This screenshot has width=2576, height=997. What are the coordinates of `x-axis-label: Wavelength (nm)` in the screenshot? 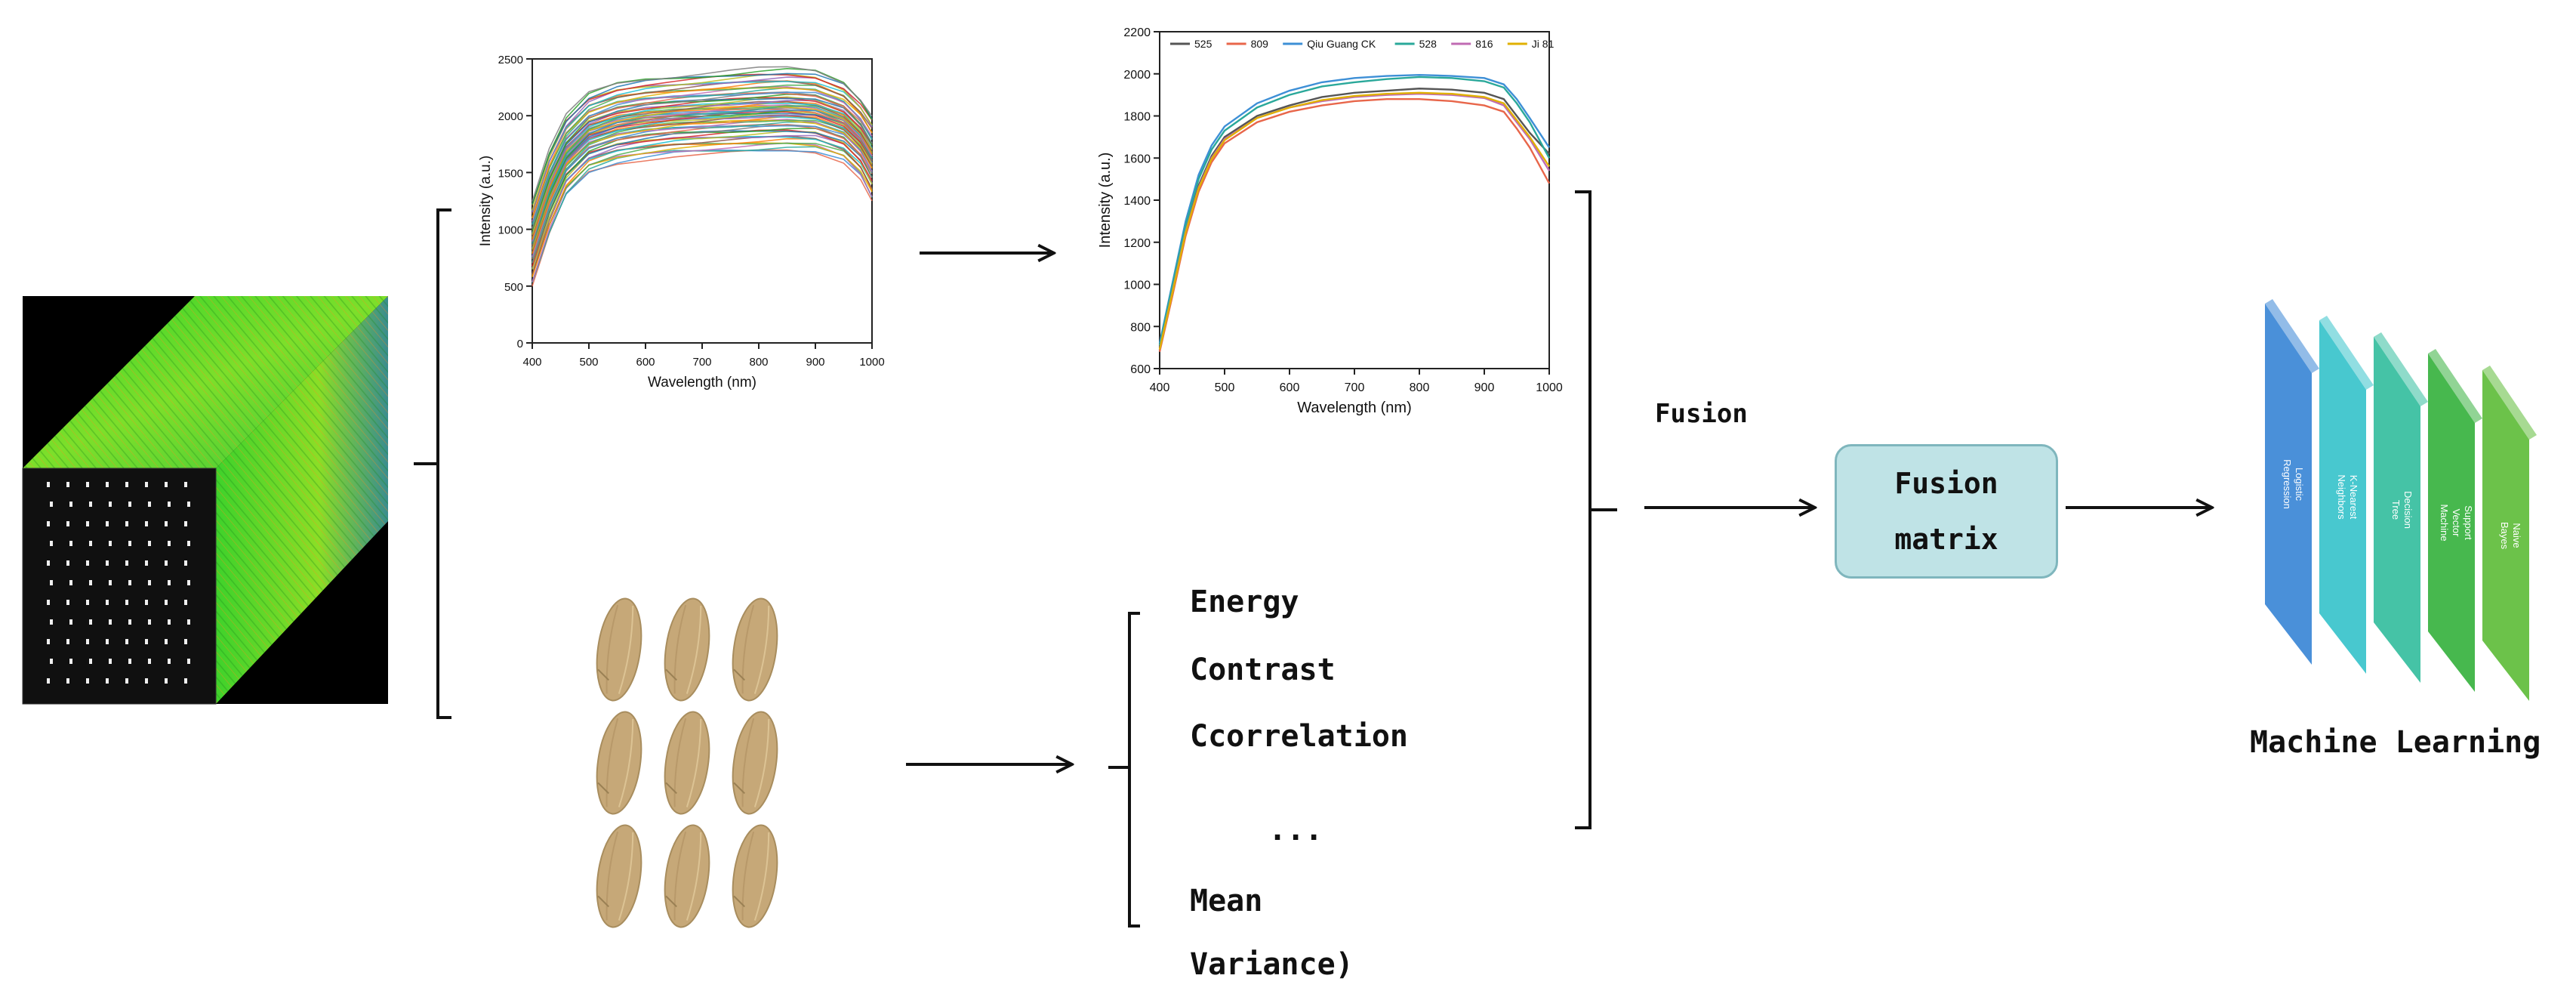 It's located at (702, 382).